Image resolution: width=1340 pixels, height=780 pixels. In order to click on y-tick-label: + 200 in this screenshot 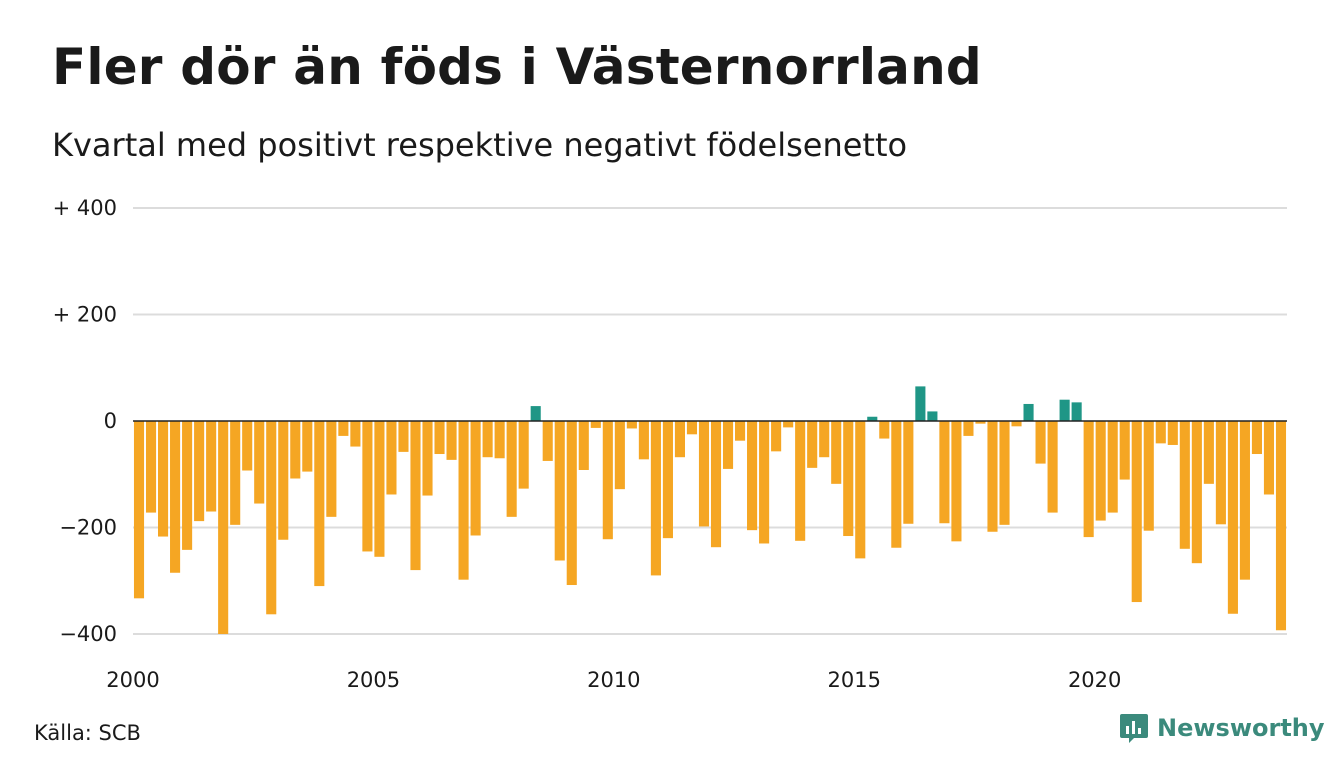, I will do `click(85, 315)`.